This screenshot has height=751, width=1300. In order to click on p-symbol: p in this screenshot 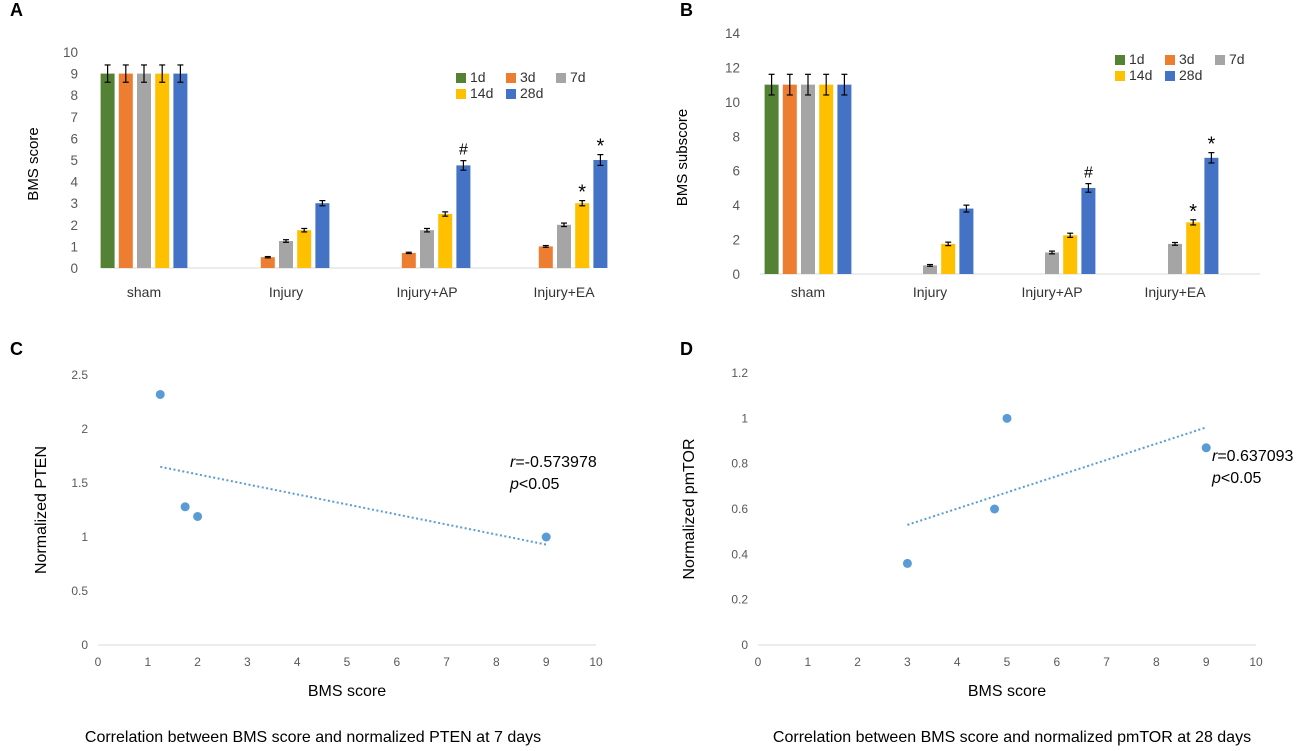, I will do `click(1216, 478)`.